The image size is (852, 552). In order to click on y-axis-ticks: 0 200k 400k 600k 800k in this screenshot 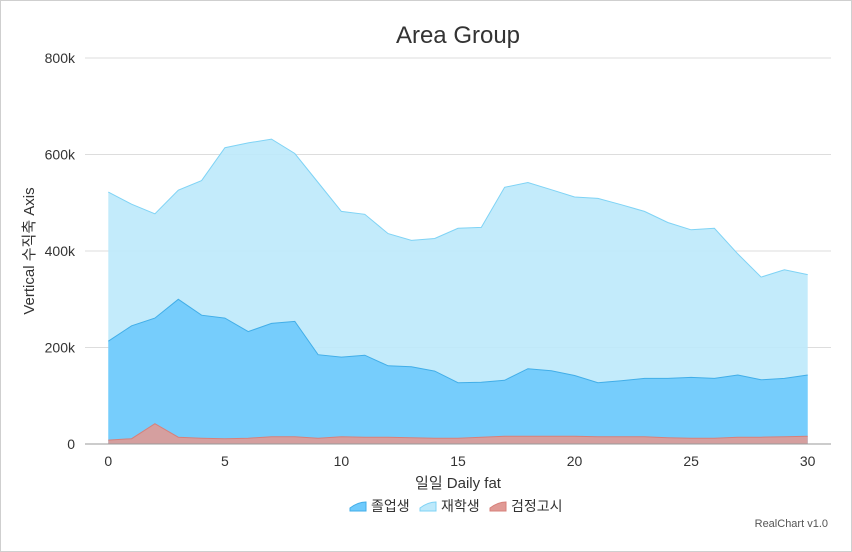, I will do `click(60, 251)`.